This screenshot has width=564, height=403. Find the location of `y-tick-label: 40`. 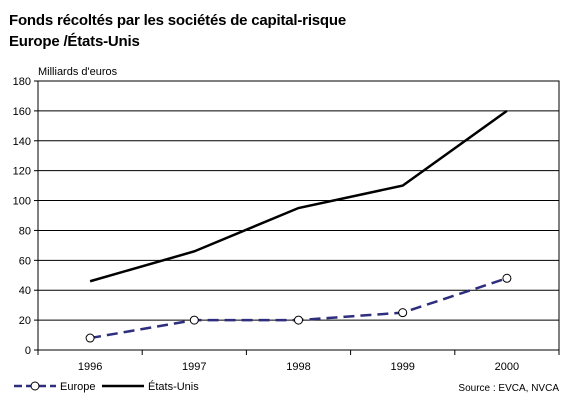

y-tick-label: 40 is located at coordinates (25, 291).